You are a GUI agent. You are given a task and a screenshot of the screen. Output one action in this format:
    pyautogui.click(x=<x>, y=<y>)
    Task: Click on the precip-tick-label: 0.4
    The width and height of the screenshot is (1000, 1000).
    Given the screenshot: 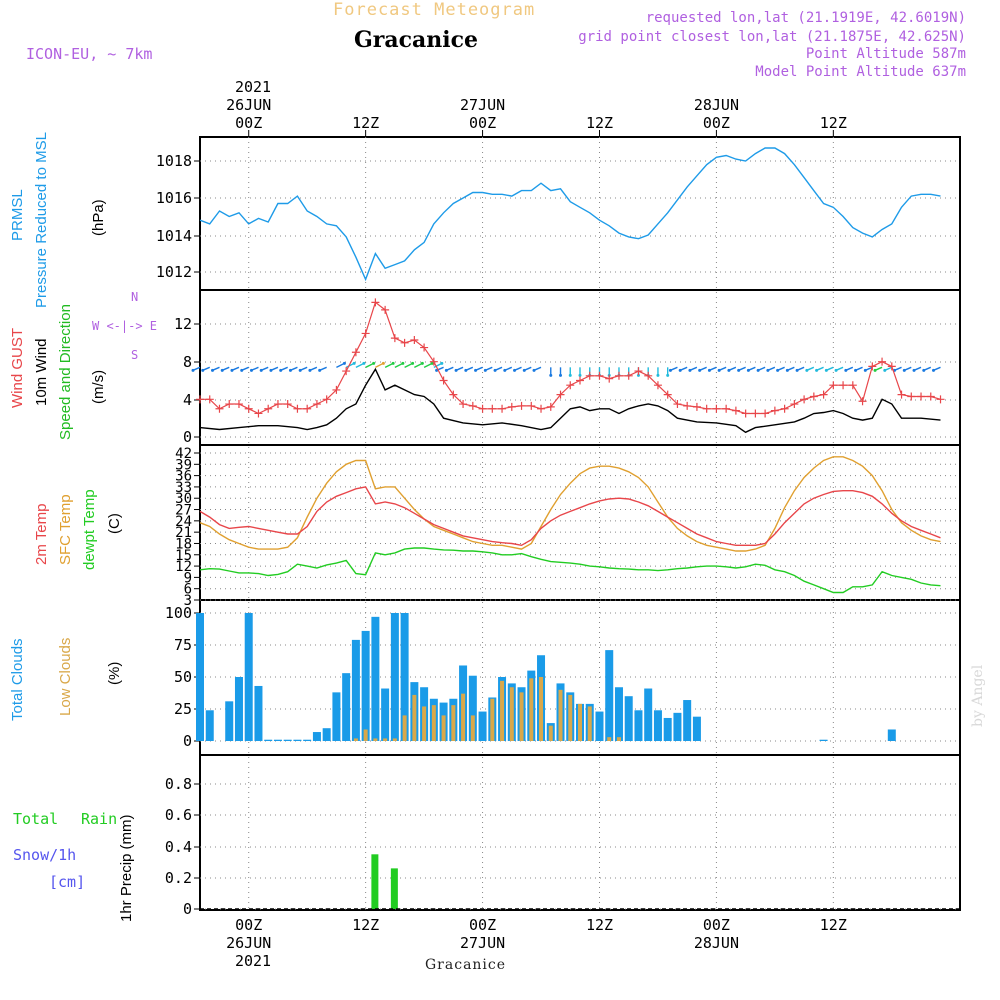 What is the action you would take?
    pyautogui.click(x=178, y=847)
    